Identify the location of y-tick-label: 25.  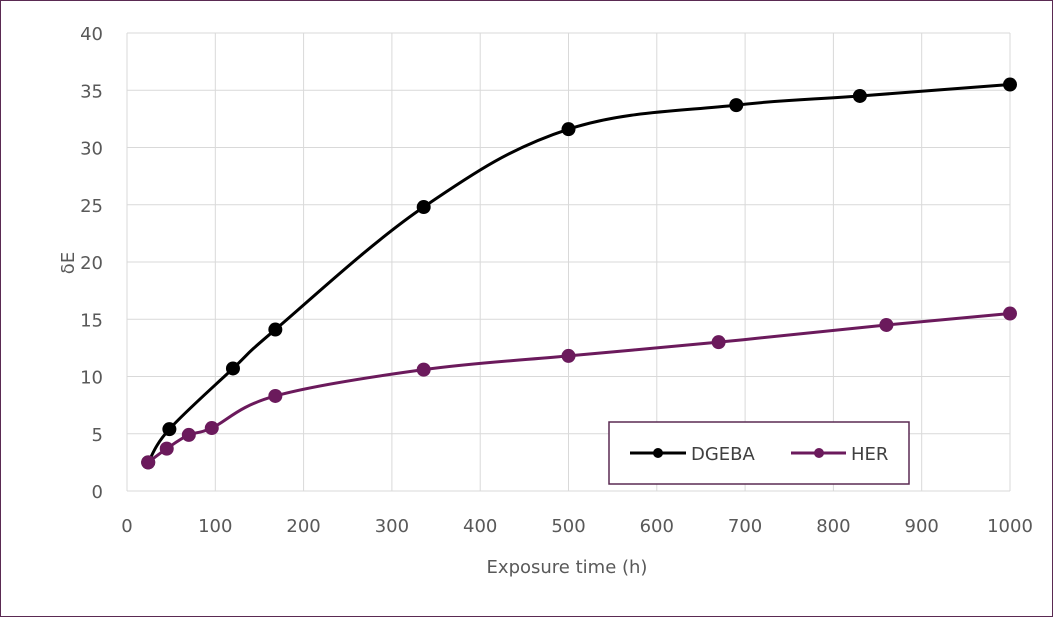
(91, 206).